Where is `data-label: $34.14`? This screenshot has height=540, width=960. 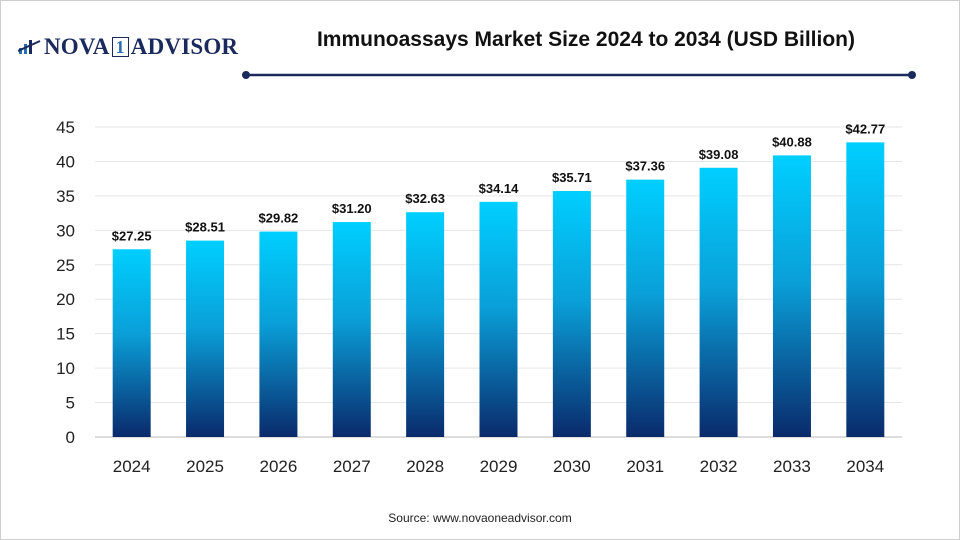
data-label: $34.14 is located at coordinates (499, 188).